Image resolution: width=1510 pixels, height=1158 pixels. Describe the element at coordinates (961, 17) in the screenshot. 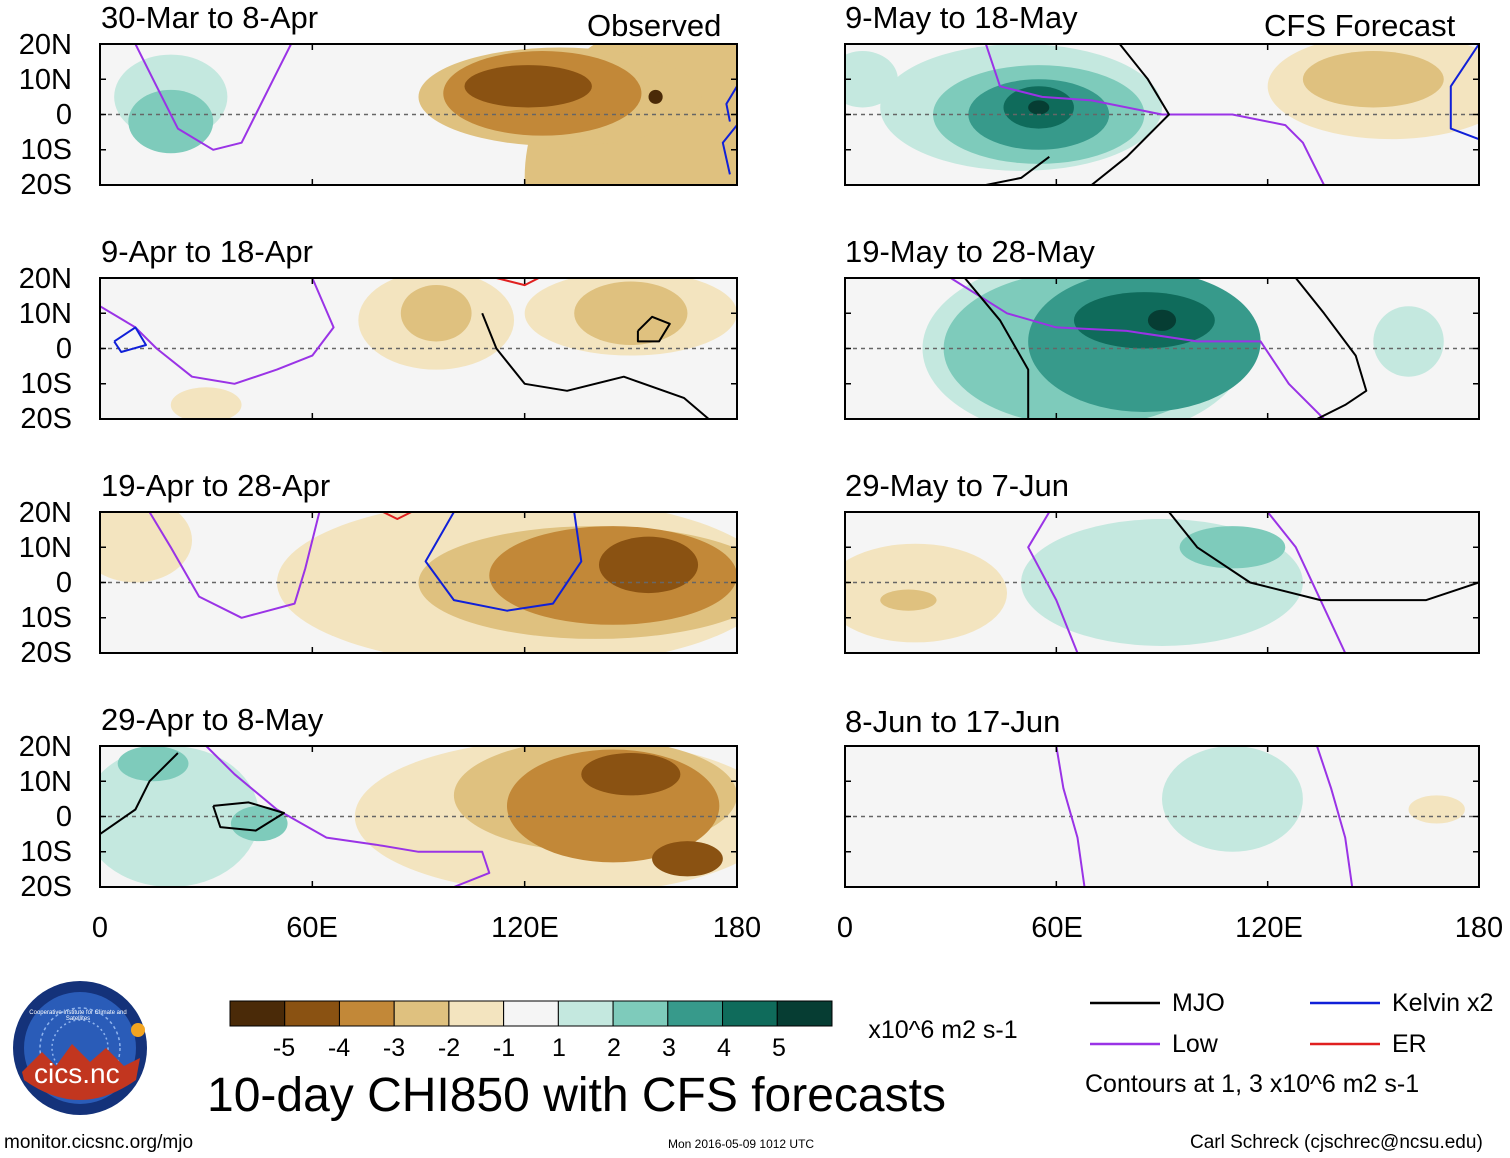

I see `panel-title-fcst-1: 9-May to 18-May` at that location.